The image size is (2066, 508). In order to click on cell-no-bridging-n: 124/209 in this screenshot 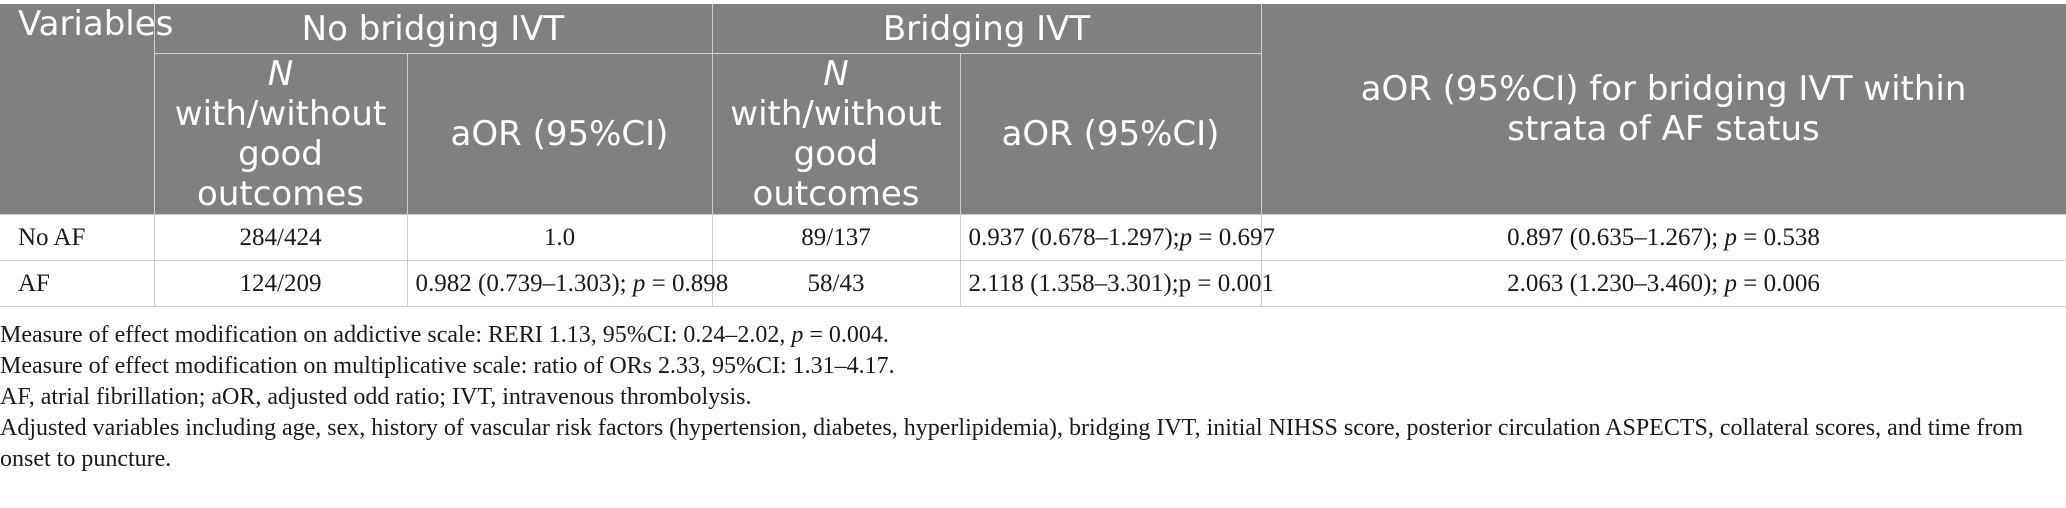, I will do `click(280, 283)`.